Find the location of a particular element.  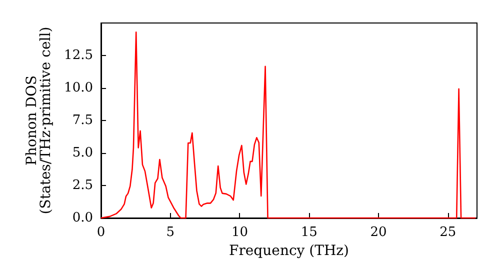

x-tick-label: 25 is located at coordinates (448, 232).